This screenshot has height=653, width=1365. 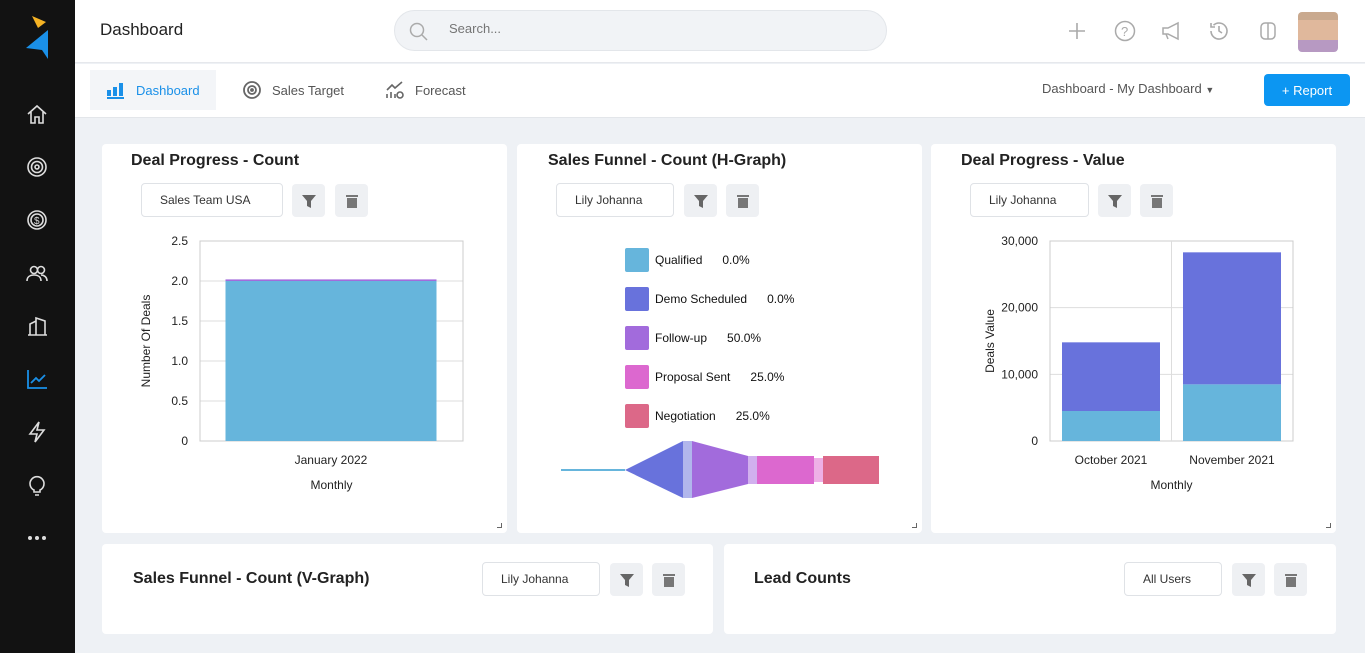 I want to click on x-tick-label: November 2021, so click(x=1232, y=460).